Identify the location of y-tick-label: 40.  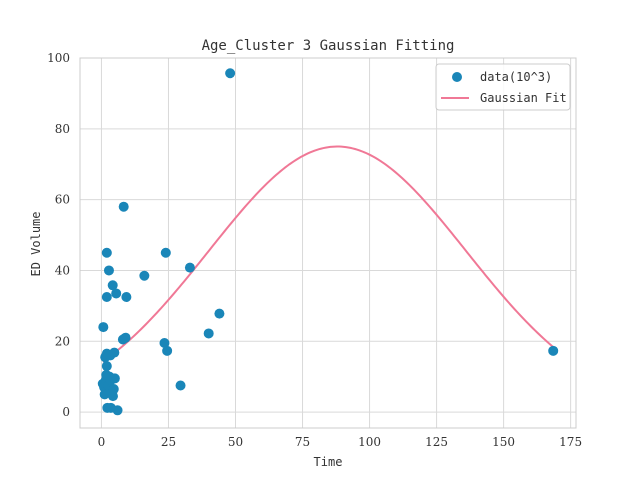
(62, 270).